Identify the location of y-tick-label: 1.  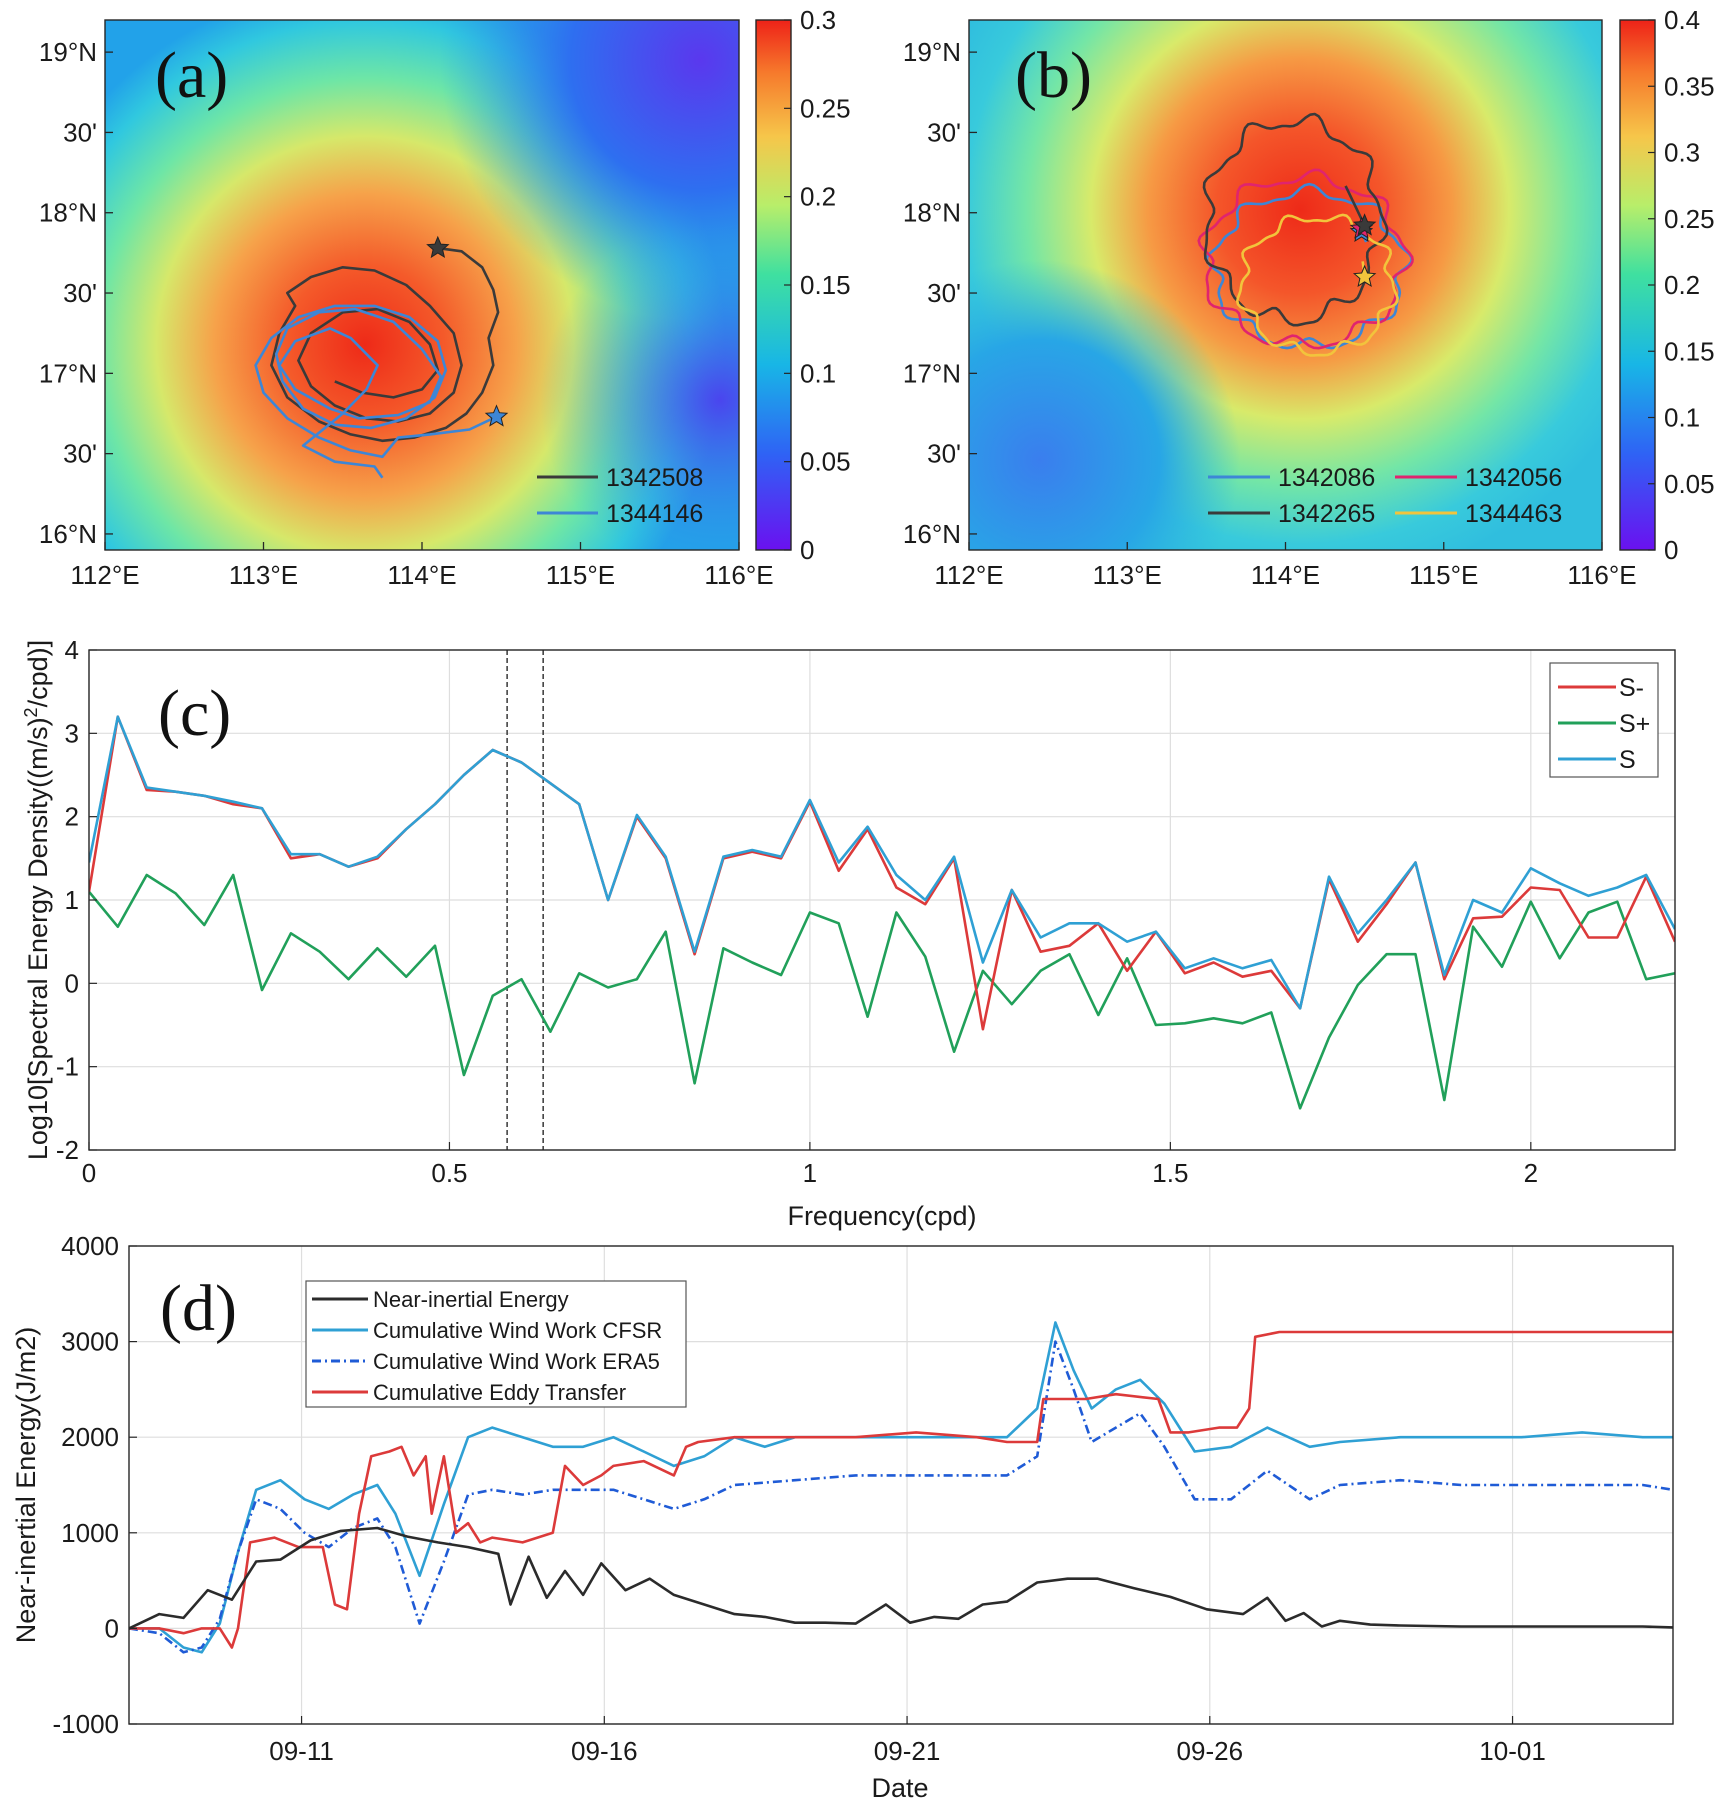
(72, 900).